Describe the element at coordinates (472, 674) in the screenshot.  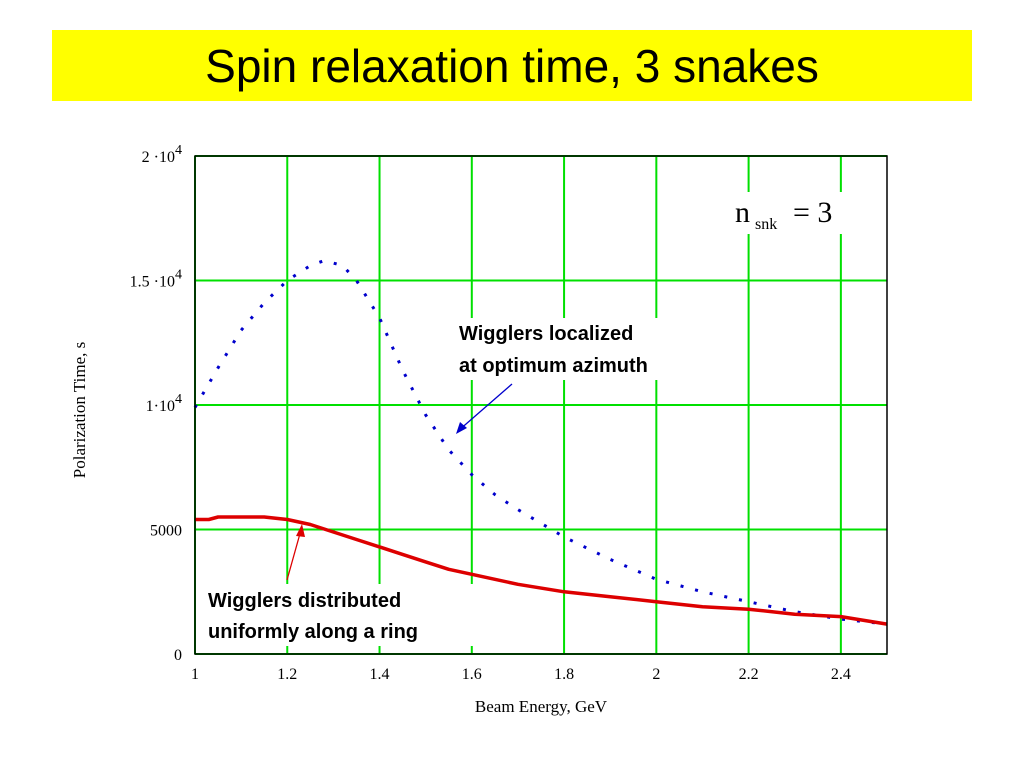
I see `x-tick-label-3: 1.6` at that location.